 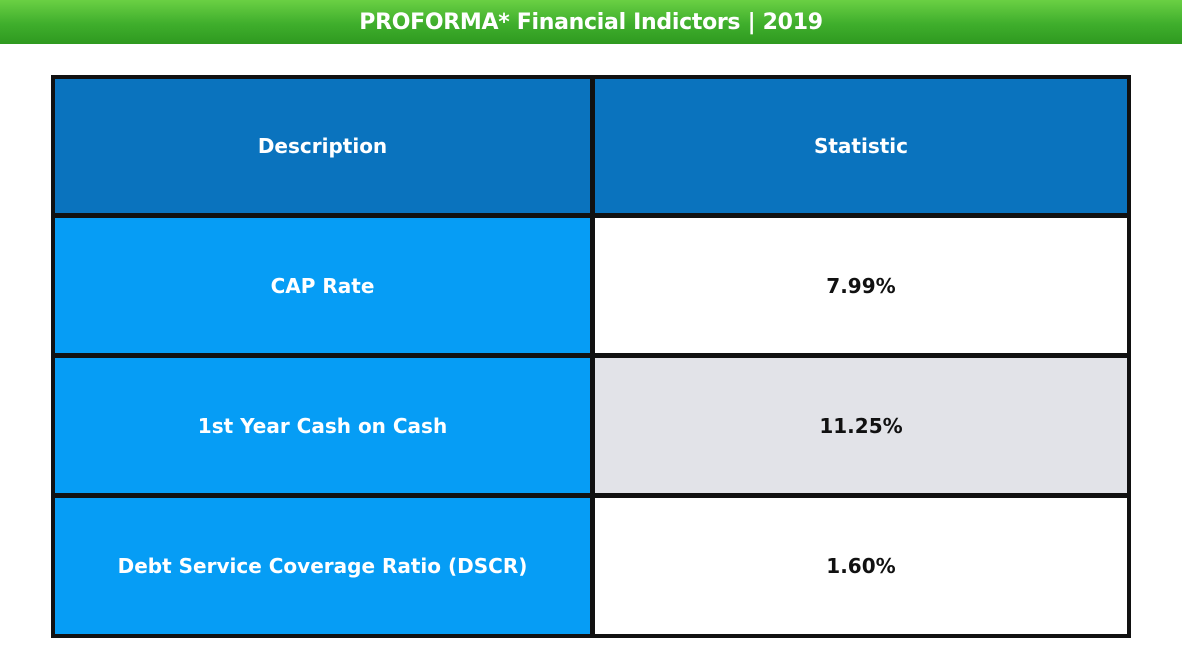 What do you see at coordinates (861, 146) in the screenshot?
I see `header-statistic: Statistic` at bounding box center [861, 146].